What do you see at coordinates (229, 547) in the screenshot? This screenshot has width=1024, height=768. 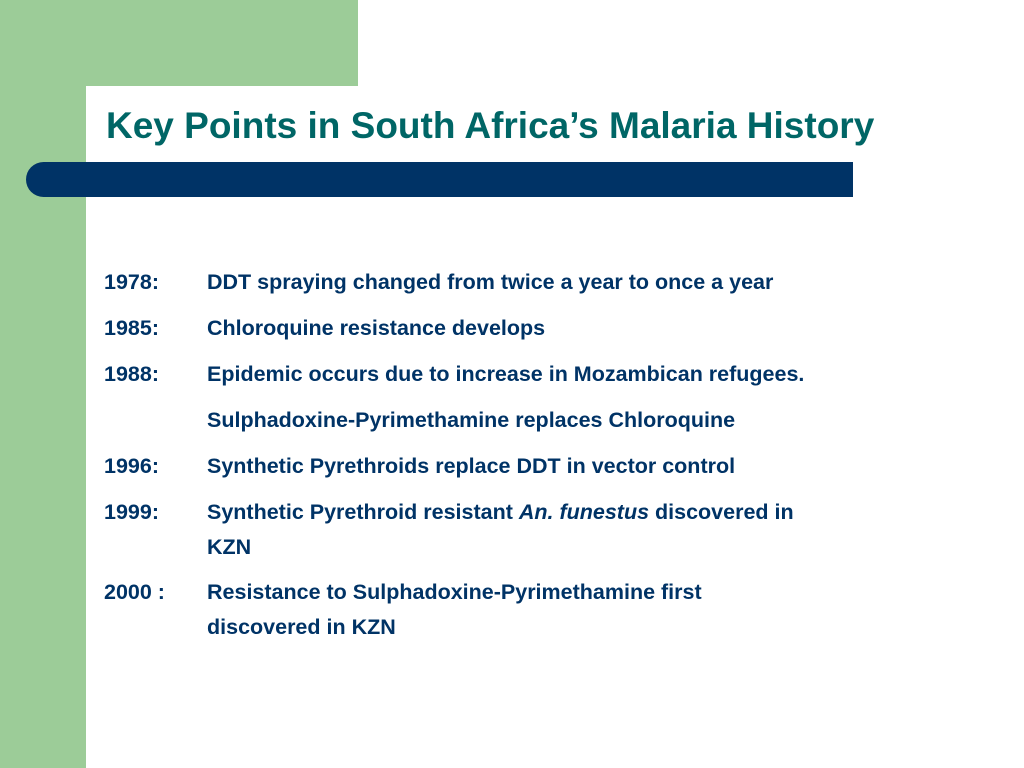 I see `entry-text-line2: KZN` at bounding box center [229, 547].